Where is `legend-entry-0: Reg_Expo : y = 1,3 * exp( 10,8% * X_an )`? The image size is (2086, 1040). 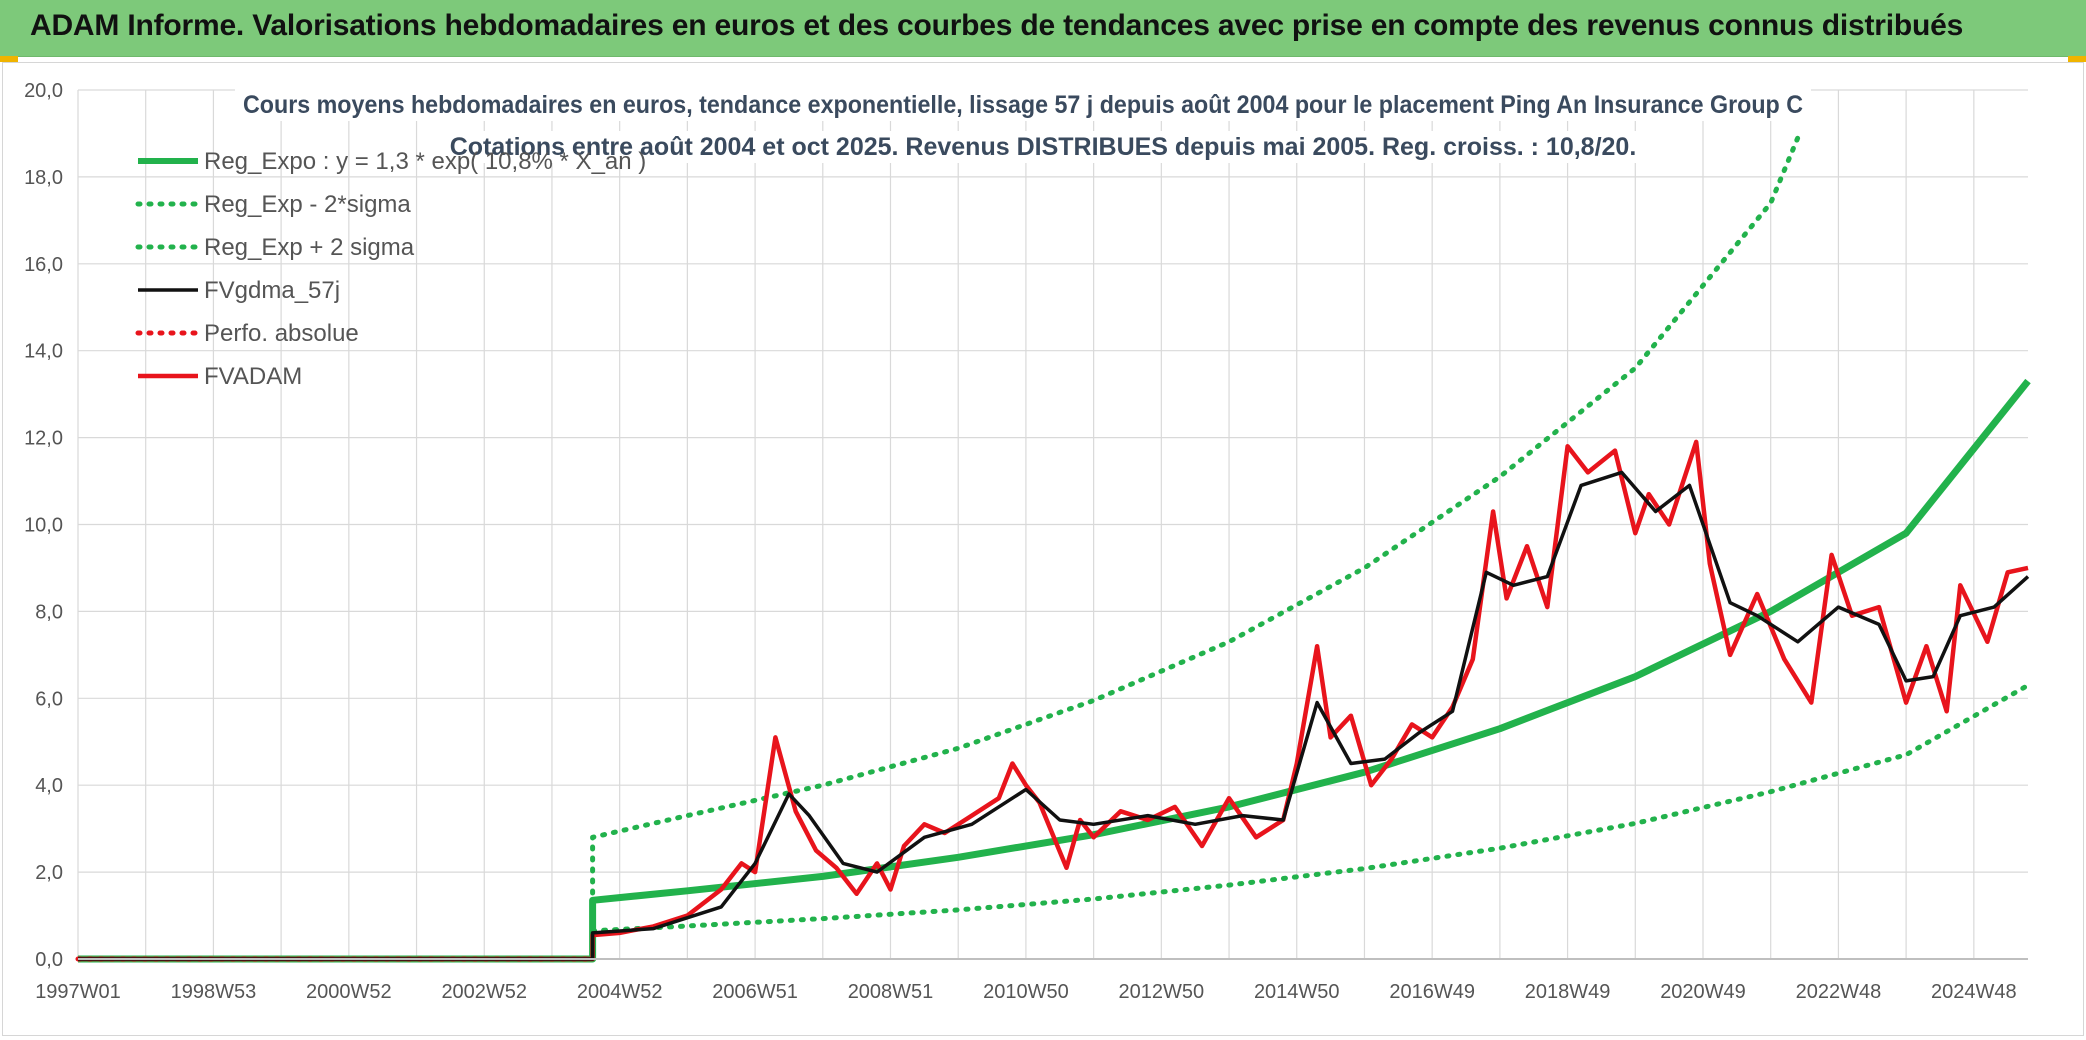 legend-entry-0: Reg_Expo : y = 1,3 * exp( 10,8% * X_an ) is located at coordinates (425, 161).